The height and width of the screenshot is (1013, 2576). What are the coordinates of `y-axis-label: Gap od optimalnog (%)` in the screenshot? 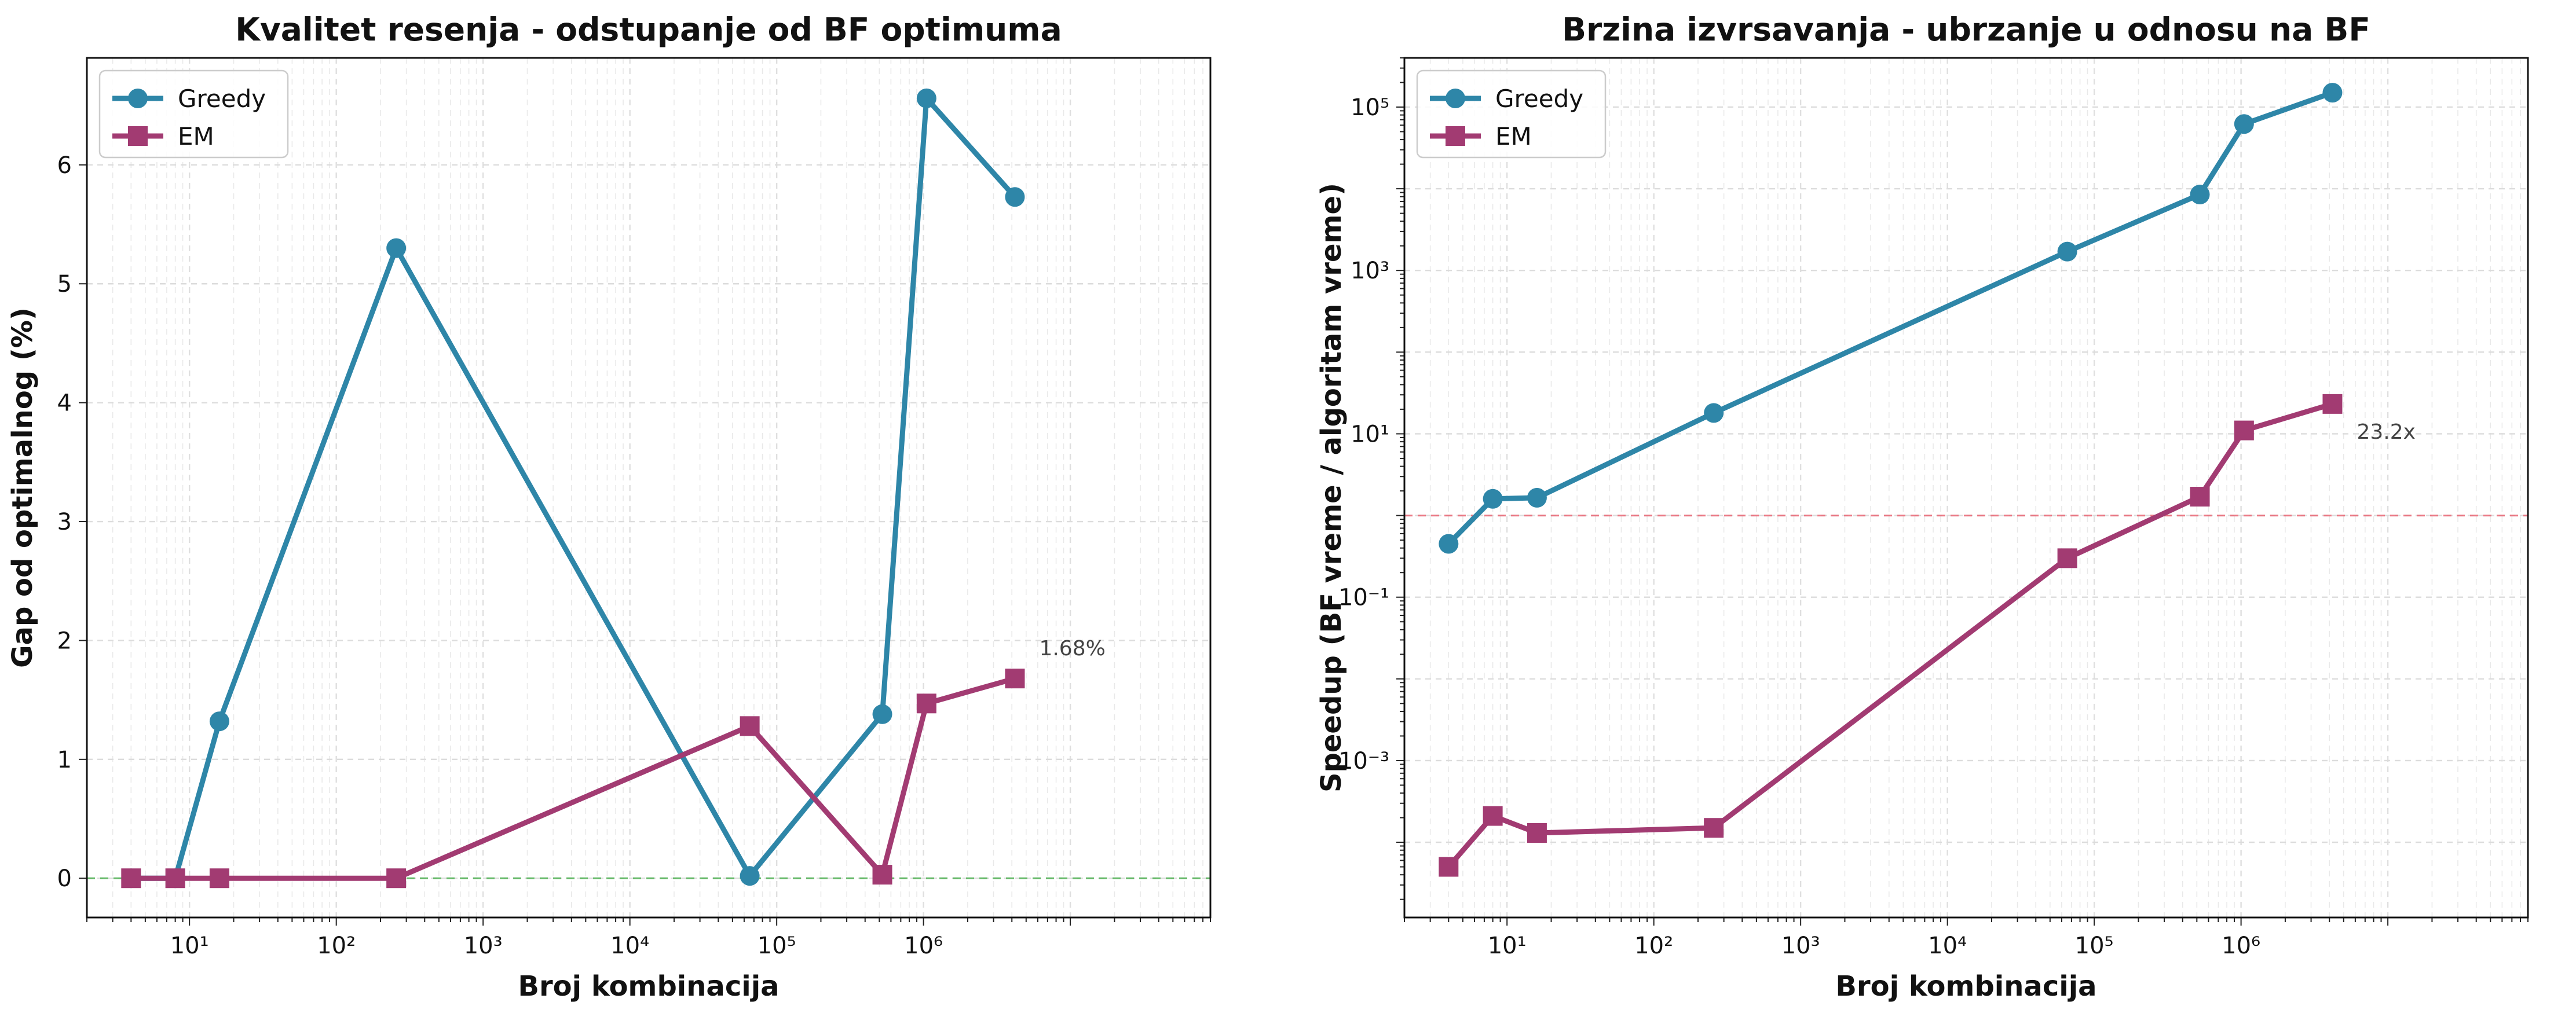 It's located at (22, 487).